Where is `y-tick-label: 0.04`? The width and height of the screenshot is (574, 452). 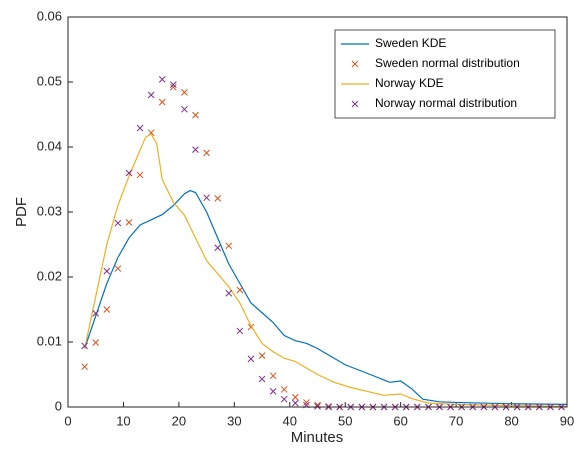 y-tick-label: 0.04 is located at coordinates (49, 145).